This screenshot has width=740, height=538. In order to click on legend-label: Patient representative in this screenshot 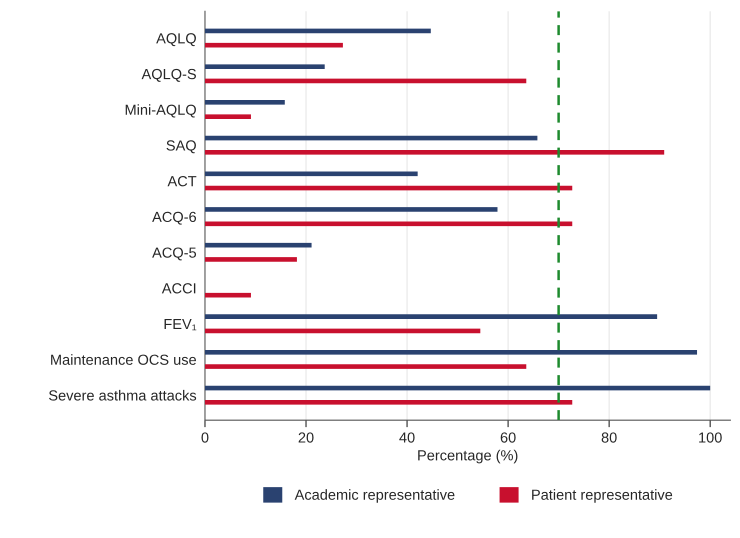, I will do `click(602, 496)`.